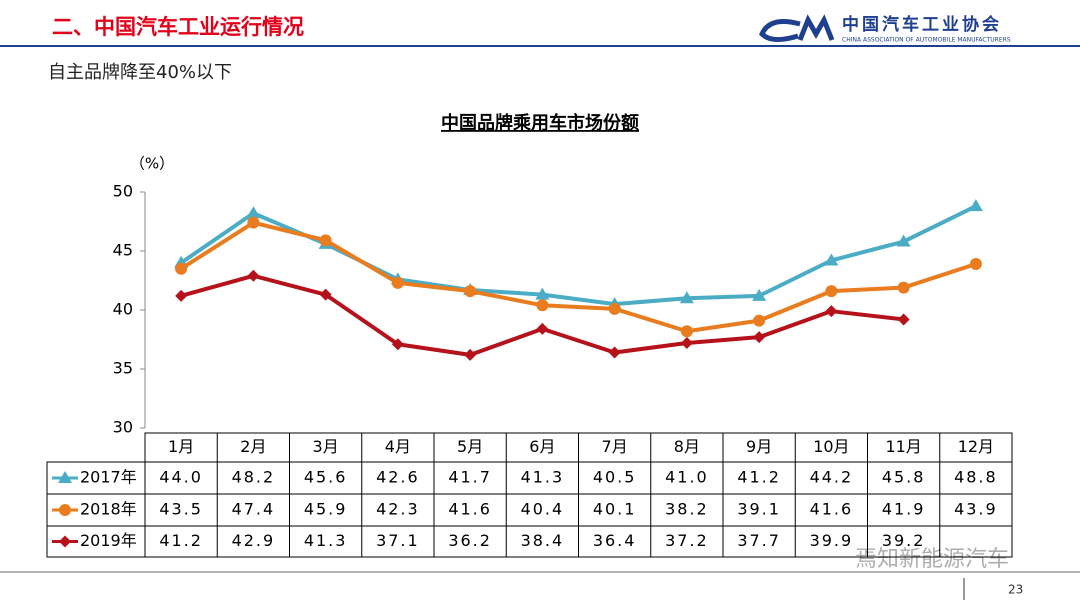 This screenshot has width=1080, height=608. What do you see at coordinates (108, 509) in the screenshot?
I see `legend-label: 2018年` at bounding box center [108, 509].